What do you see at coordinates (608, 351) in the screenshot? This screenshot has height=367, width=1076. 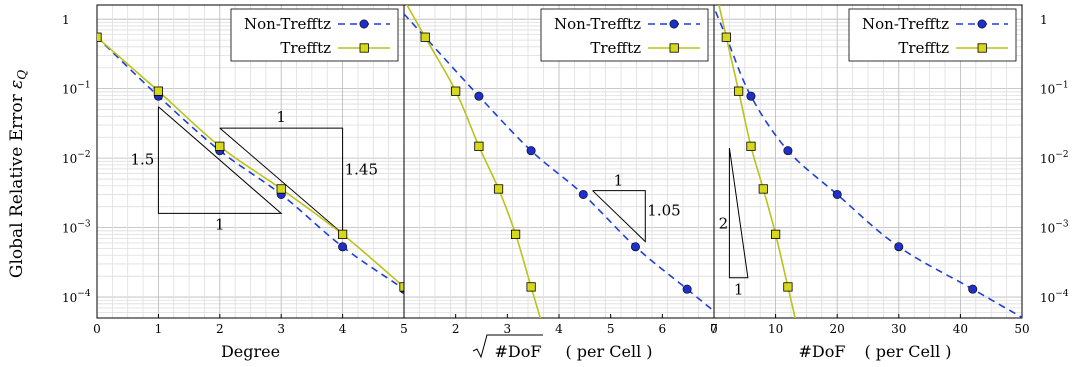 I see `x-axis-title-suffix: ( per Cell )` at bounding box center [608, 351].